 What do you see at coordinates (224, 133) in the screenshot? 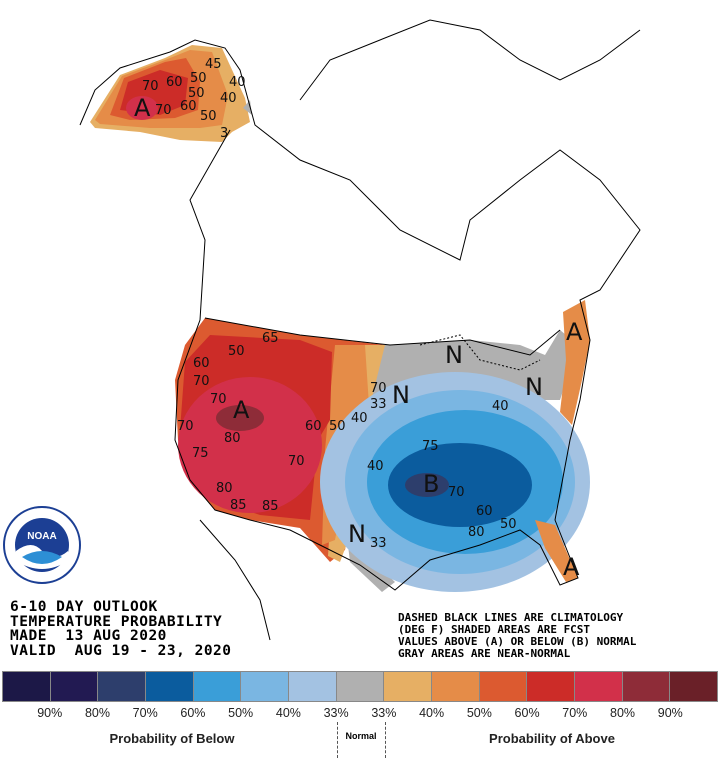
I see `contour-label: 3` at bounding box center [224, 133].